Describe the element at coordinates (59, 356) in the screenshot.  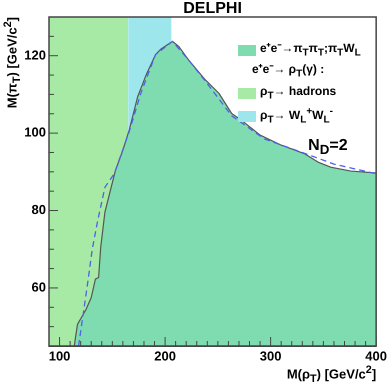
I see `x-tick-label: 100` at that location.